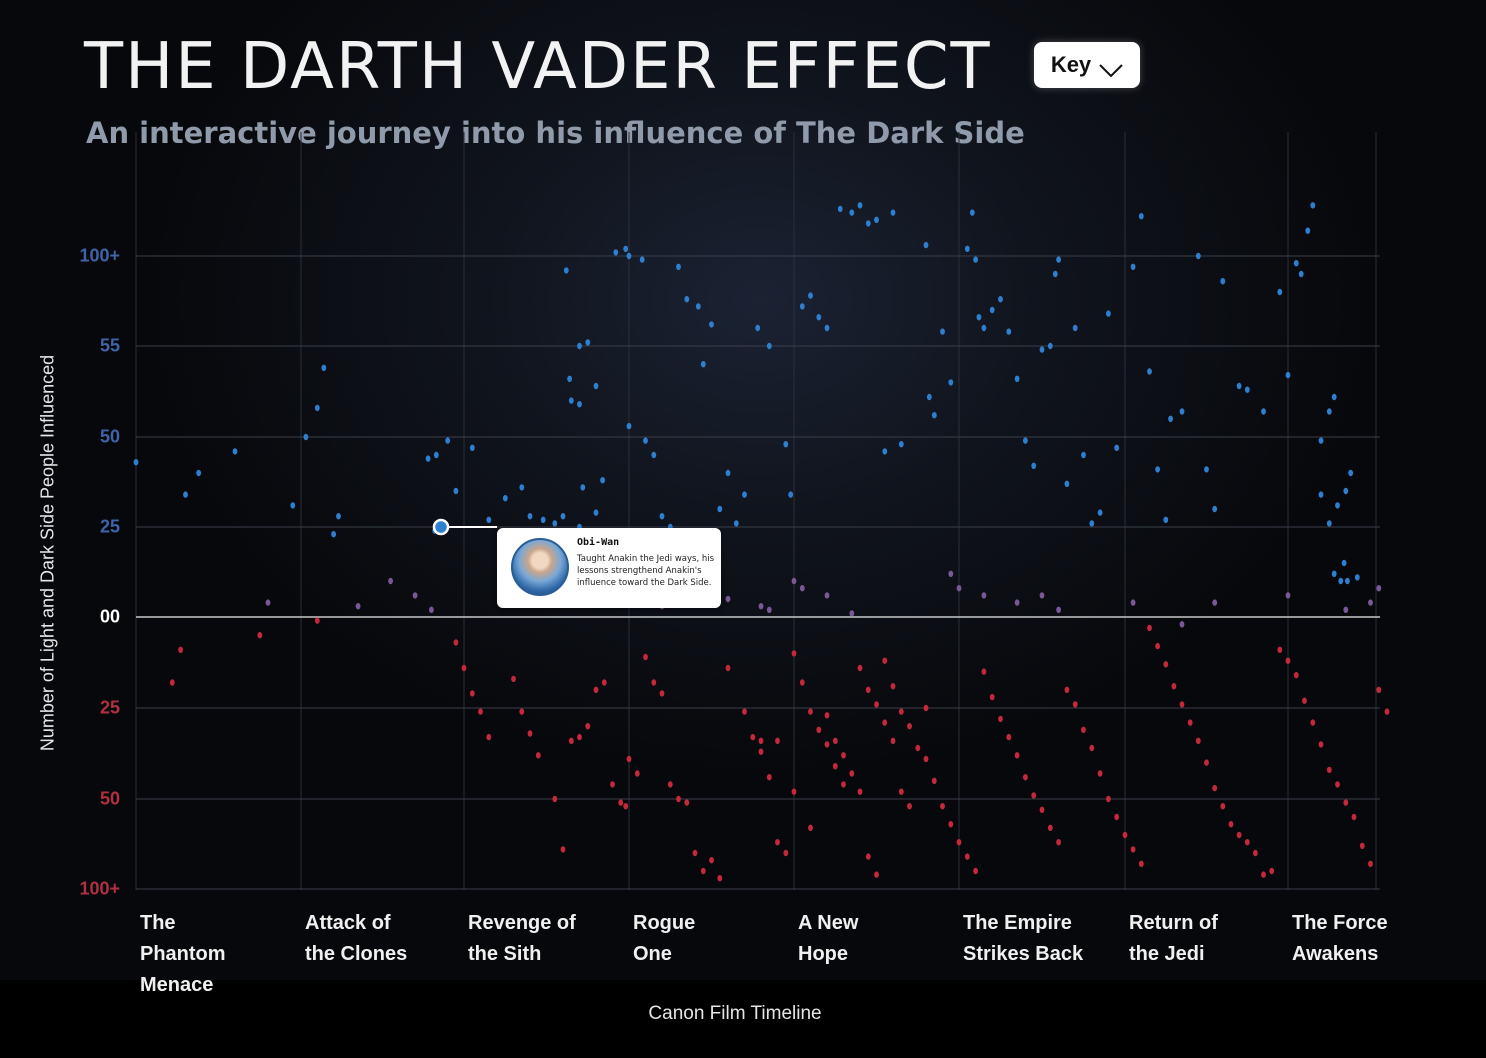  I want to click on x-category-label-line: the Sith, so click(505, 954).